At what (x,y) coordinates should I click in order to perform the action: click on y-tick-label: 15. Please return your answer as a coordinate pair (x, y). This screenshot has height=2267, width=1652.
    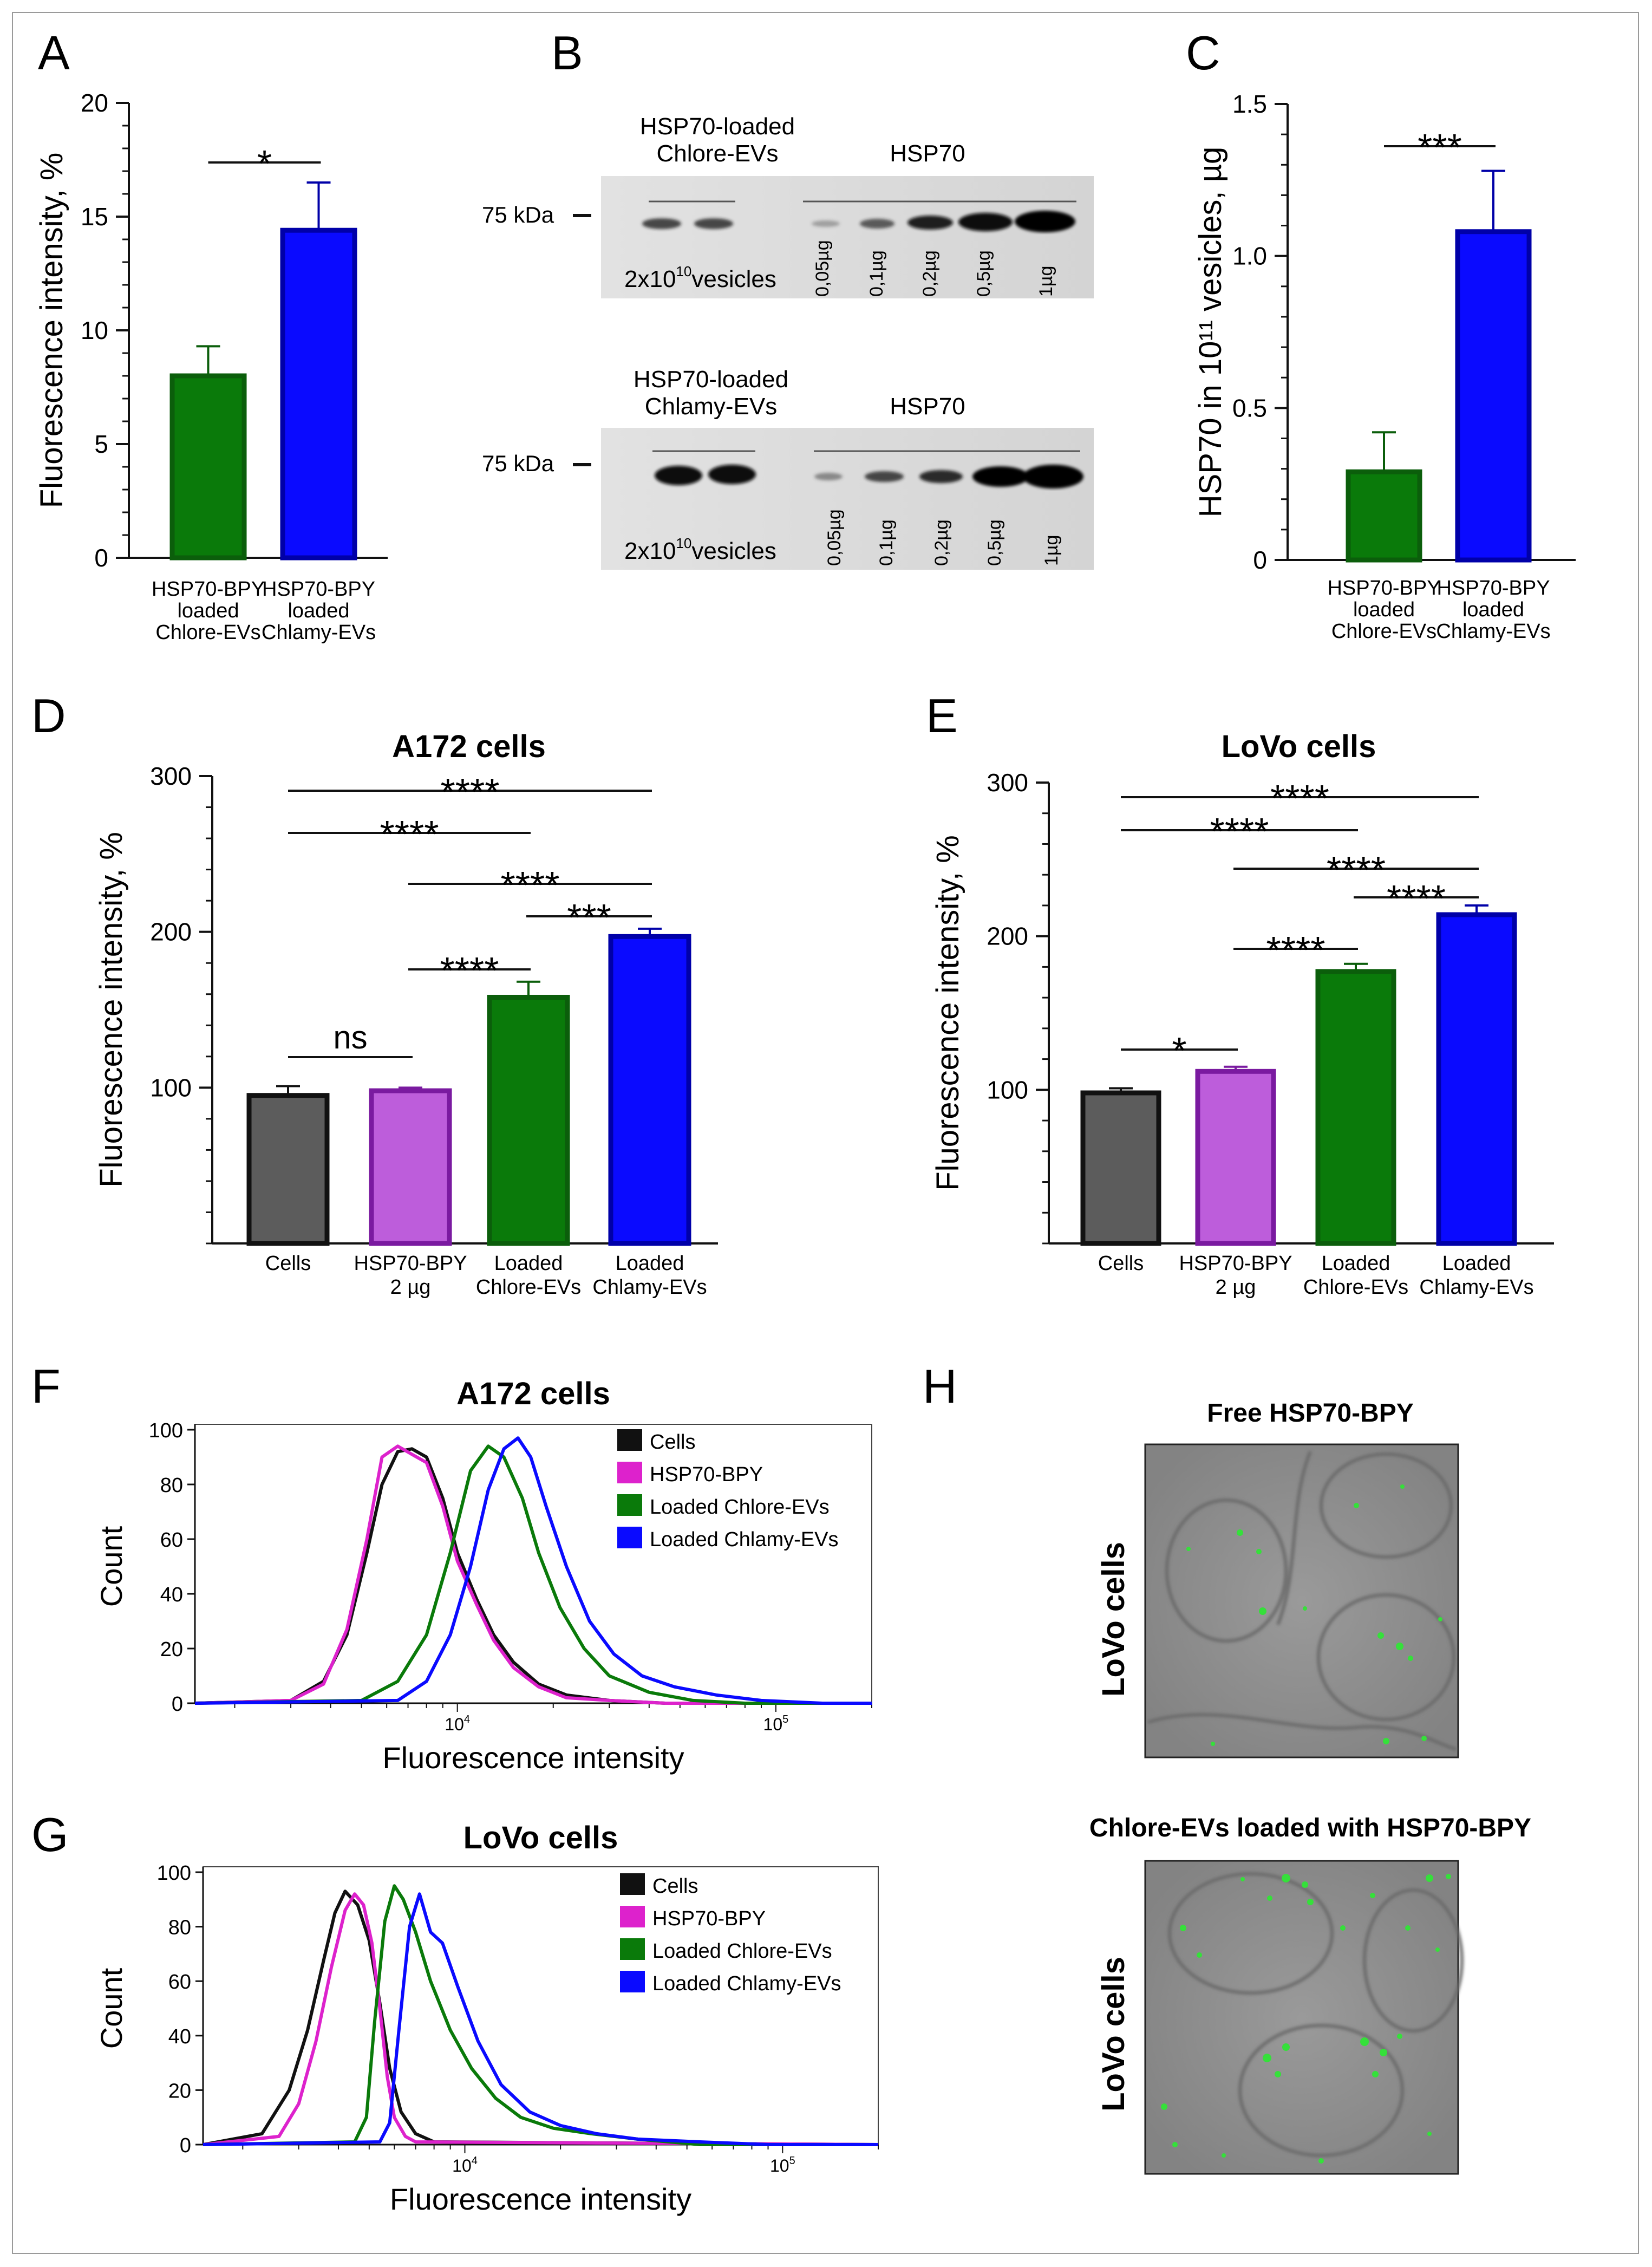
    Looking at the image, I should click on (94, 217).